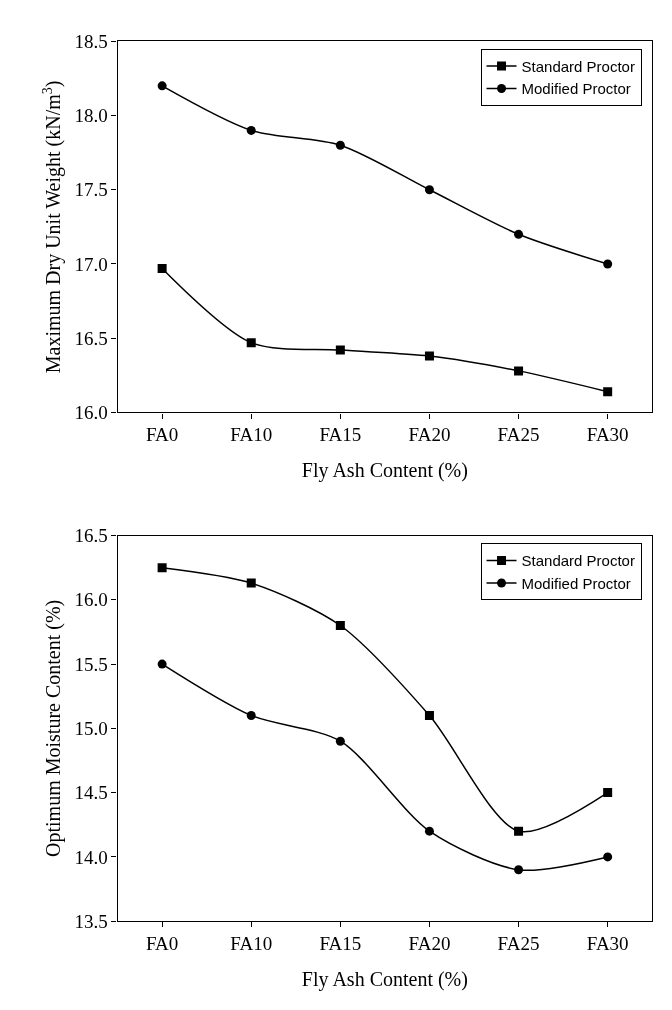 This screenshot has width=672, height=1010. What do you see at coordinates (53, 728) in the screenshot?
I see `y-axis-title: Optimum Moisture Content (%)` at bounding box center [53, 728].